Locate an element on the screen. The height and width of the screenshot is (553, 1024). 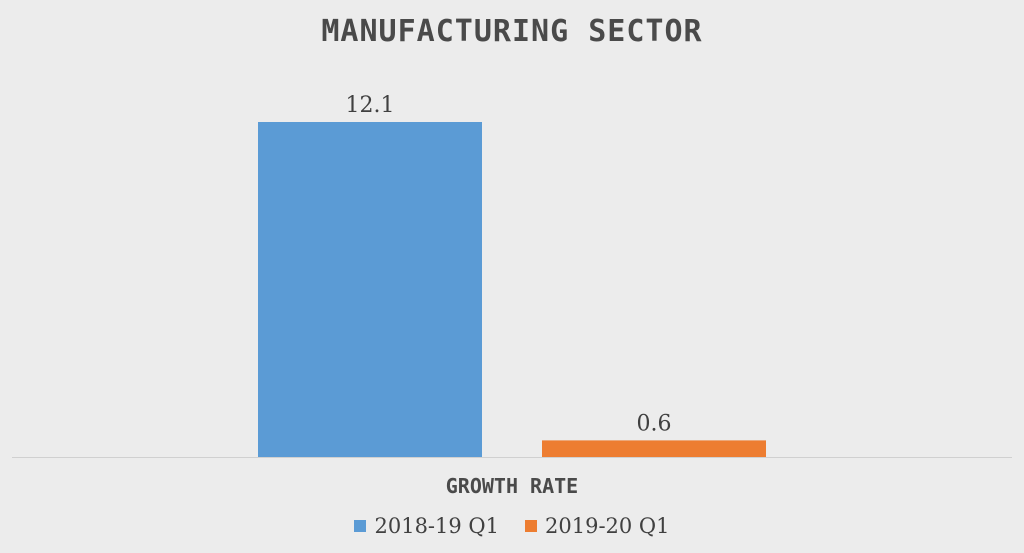
legend-item-series-2: 2019-20 Q1 is located at coordinates (597, 526).